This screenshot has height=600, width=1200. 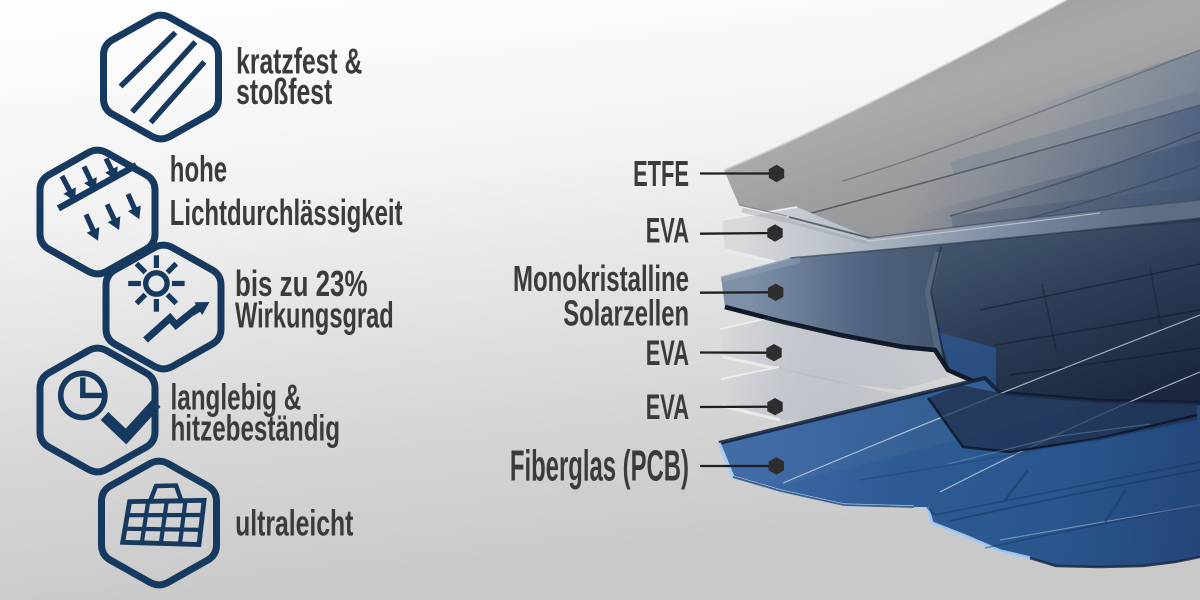 I want to click on svg-text: hohe, so click(x=198, y=170).